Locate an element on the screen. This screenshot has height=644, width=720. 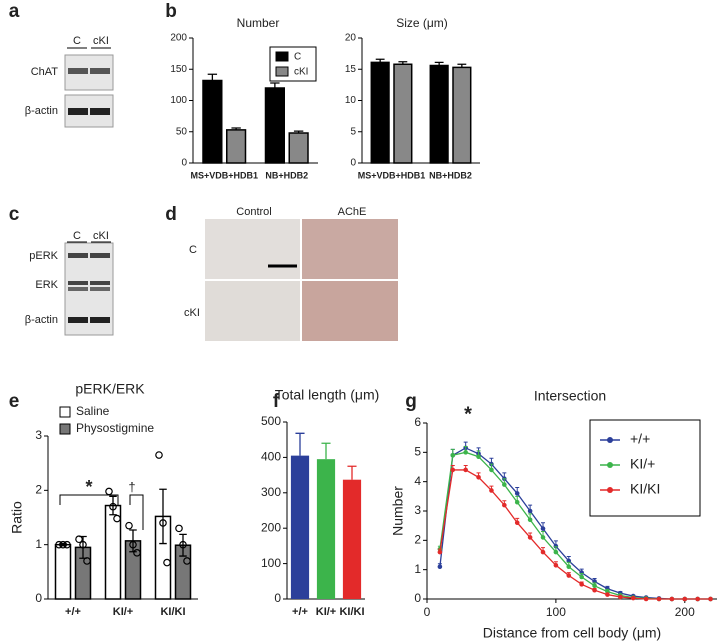
x-tick-label: NB+HDB2 is located at coordinates (450, 175).